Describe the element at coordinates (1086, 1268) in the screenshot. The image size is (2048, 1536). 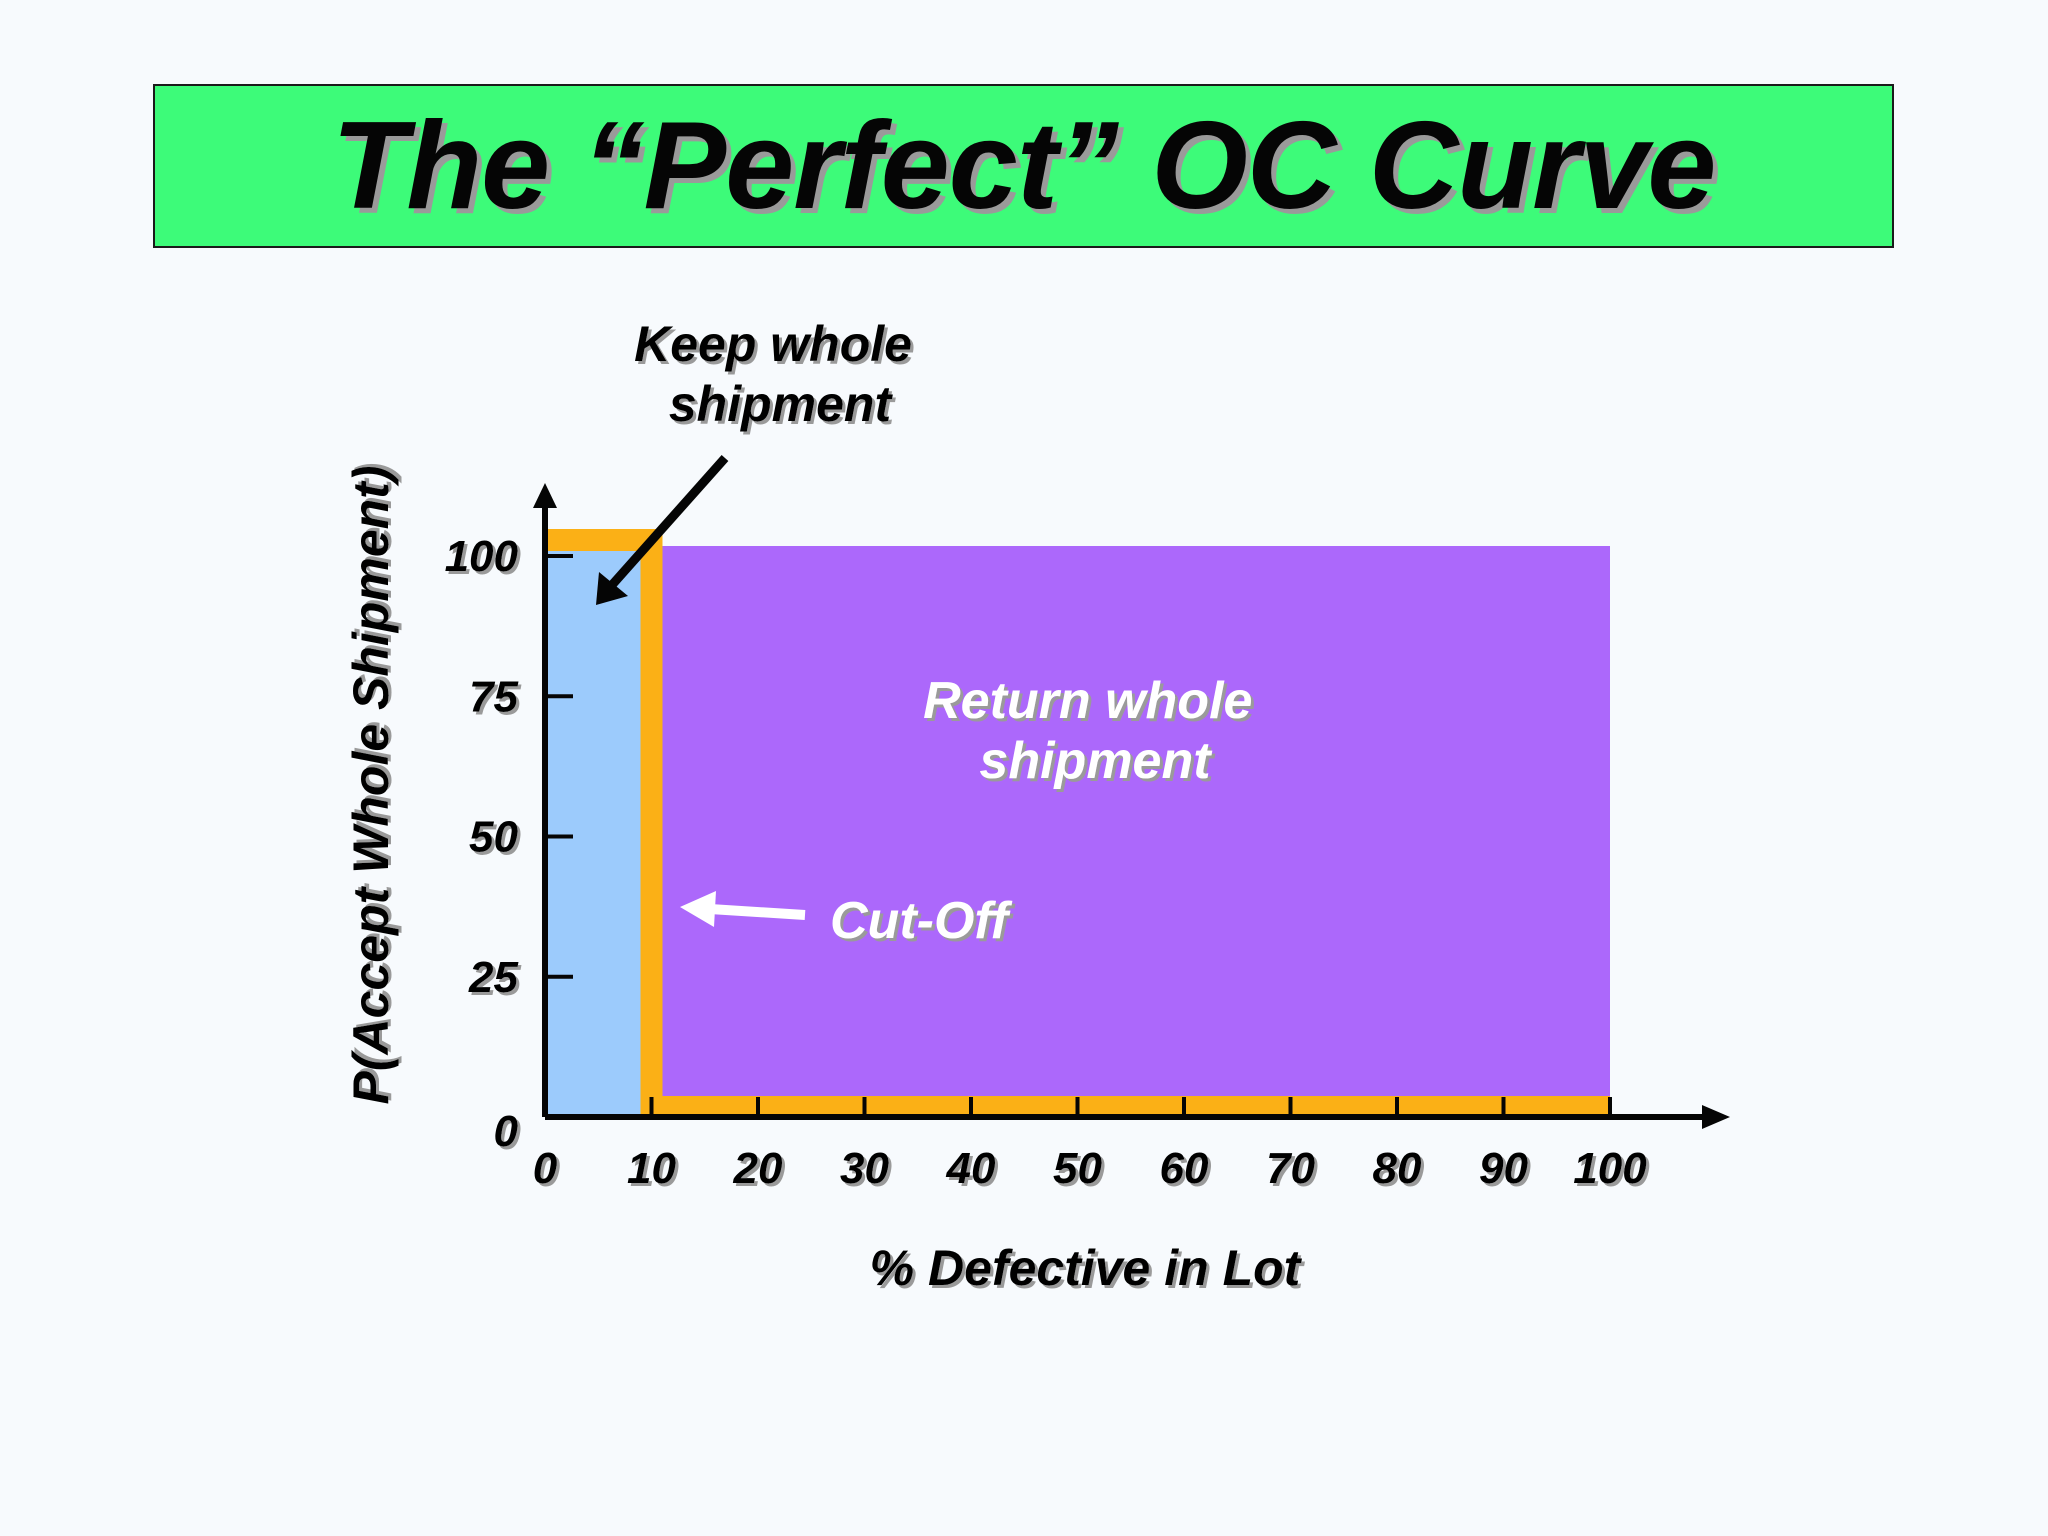
I see `x-axis-label: % Defective in Lot` at that location.